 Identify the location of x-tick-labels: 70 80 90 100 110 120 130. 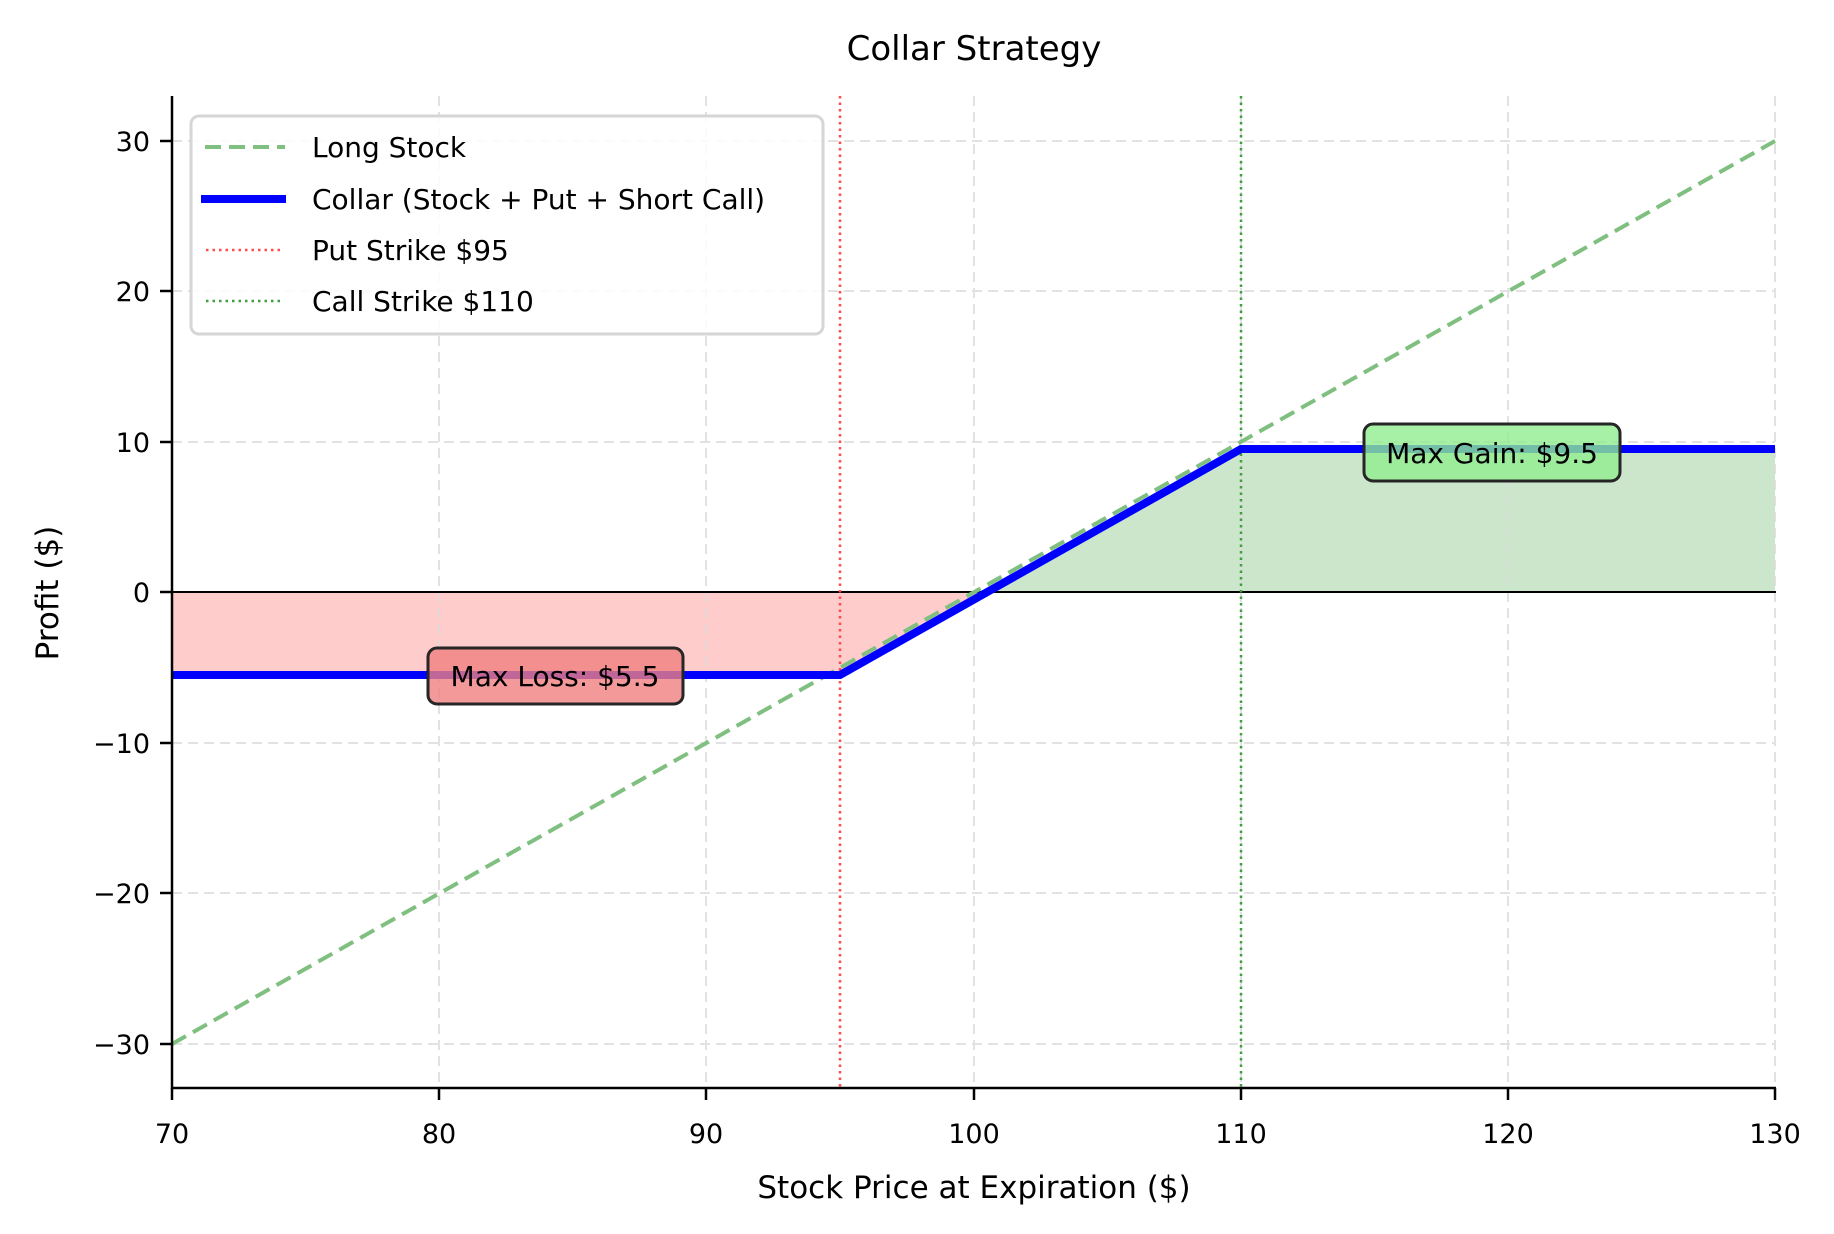
(978, 1134).